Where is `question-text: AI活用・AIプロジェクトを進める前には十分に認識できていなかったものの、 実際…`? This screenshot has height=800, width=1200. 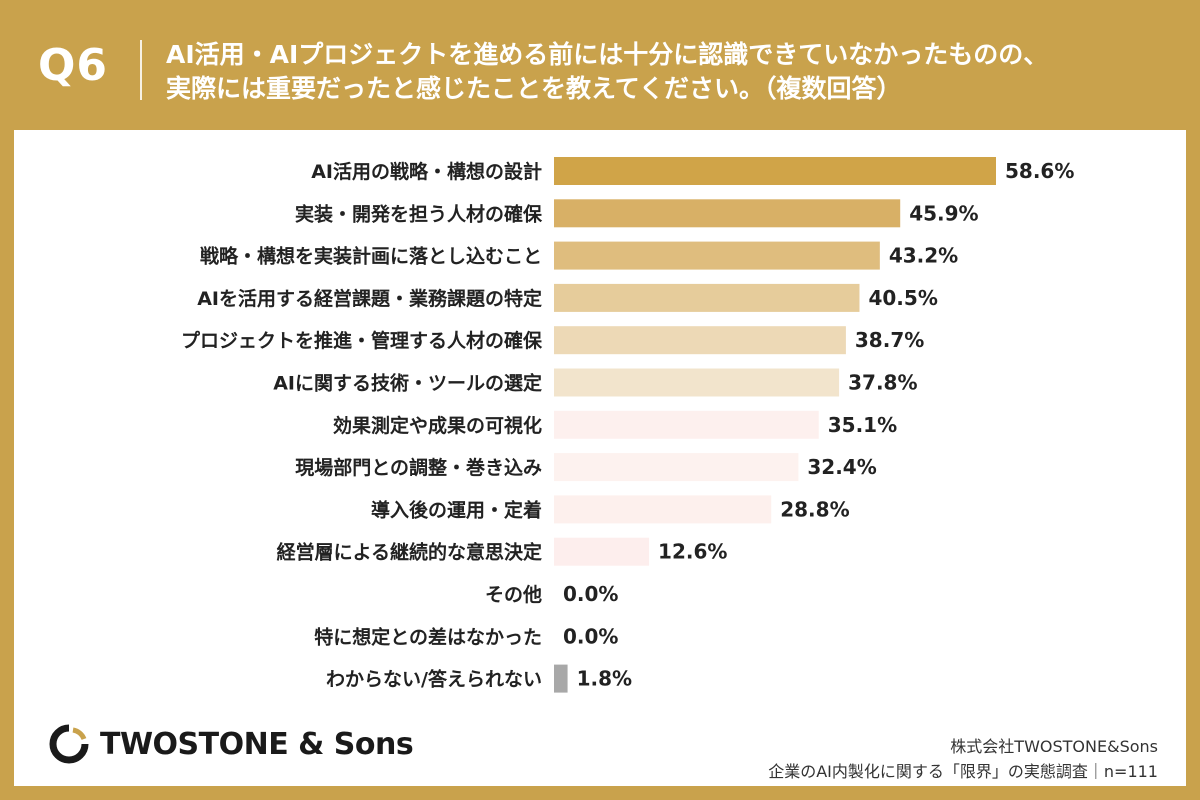 question-text: AI活用・AIプロジェクトを進める前には十分に認識できていなかったものの、 実際… is located at coordinates (666, 72).